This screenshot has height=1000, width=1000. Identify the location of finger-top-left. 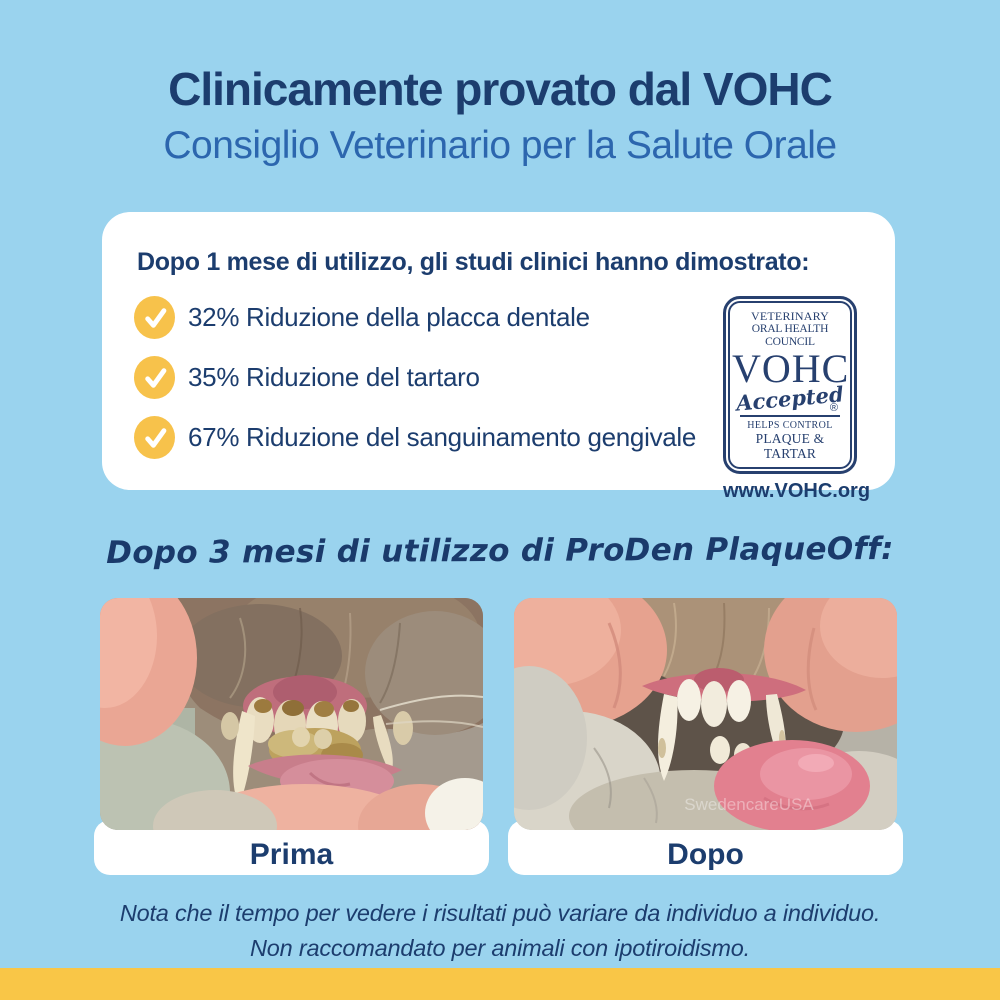
(148, 672).